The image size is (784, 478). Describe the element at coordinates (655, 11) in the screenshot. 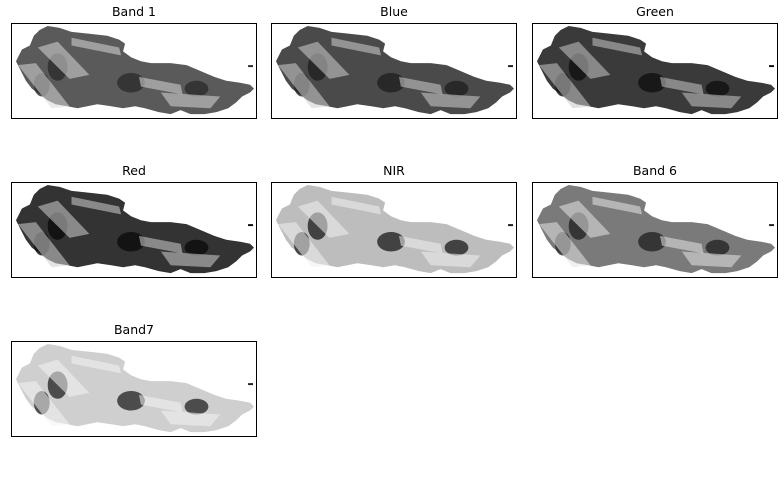

I see `panel-title-green: Green` at that location.